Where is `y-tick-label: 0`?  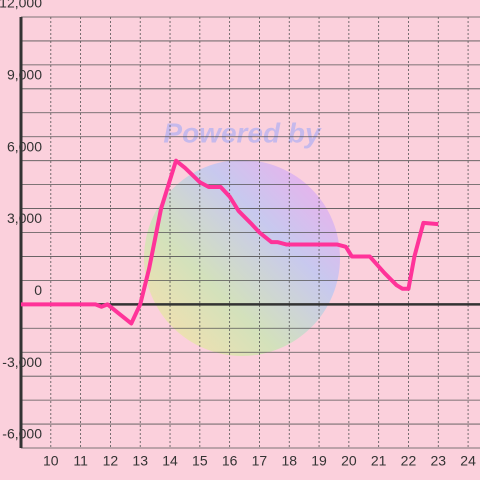
y-tick-label: 0 is located at coordinates (38, 290).